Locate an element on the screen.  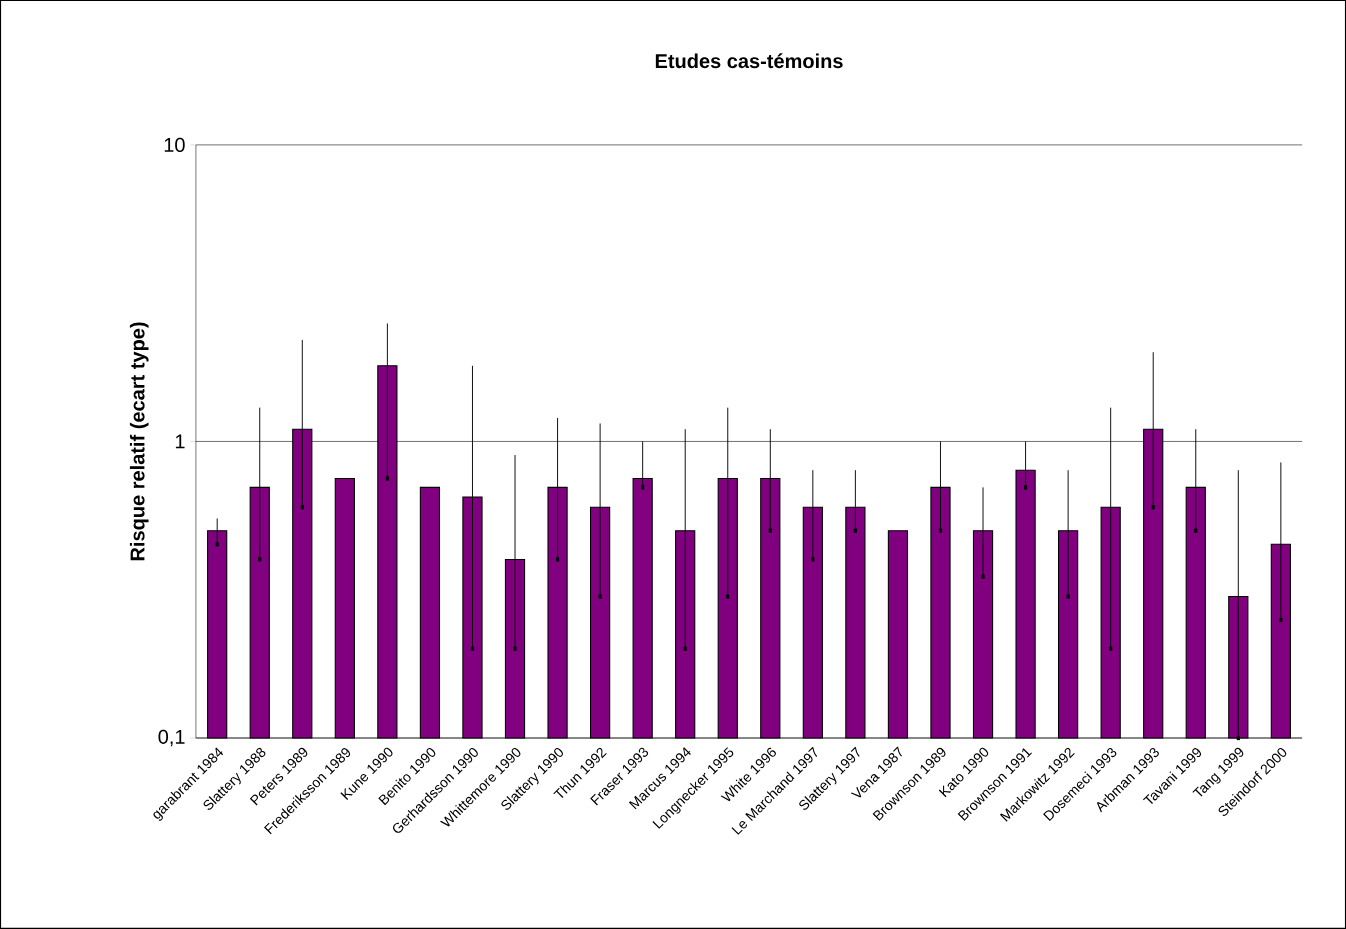
y-tick-label: 10 is located at coordinates (174, 145).